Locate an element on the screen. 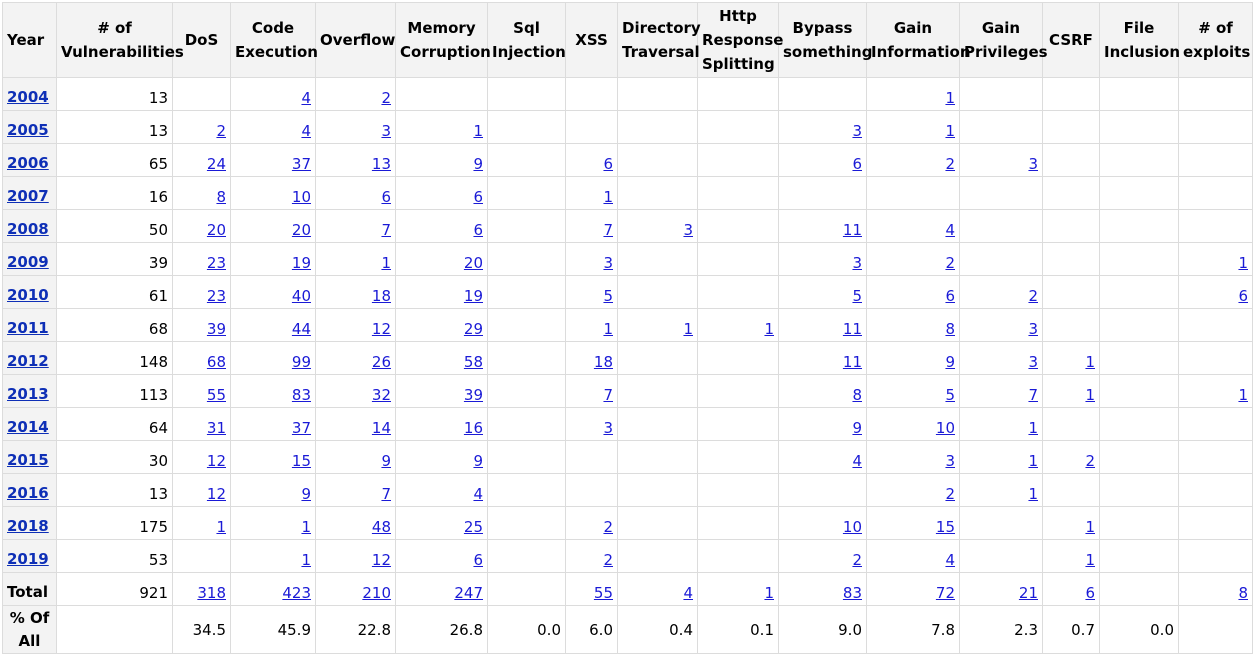  count-link: 423 is located at coordinates (296, 593).